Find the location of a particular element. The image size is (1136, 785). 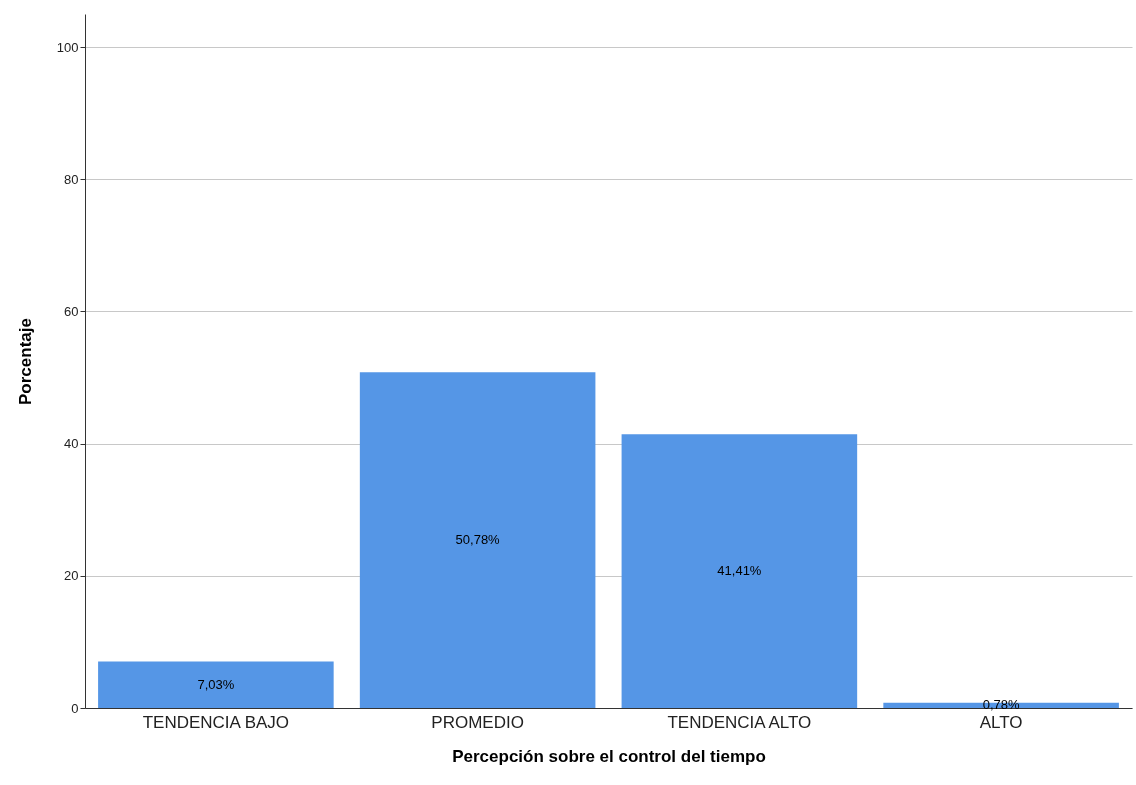

y-tick-label: 80 is located at coordinates (71, 179).